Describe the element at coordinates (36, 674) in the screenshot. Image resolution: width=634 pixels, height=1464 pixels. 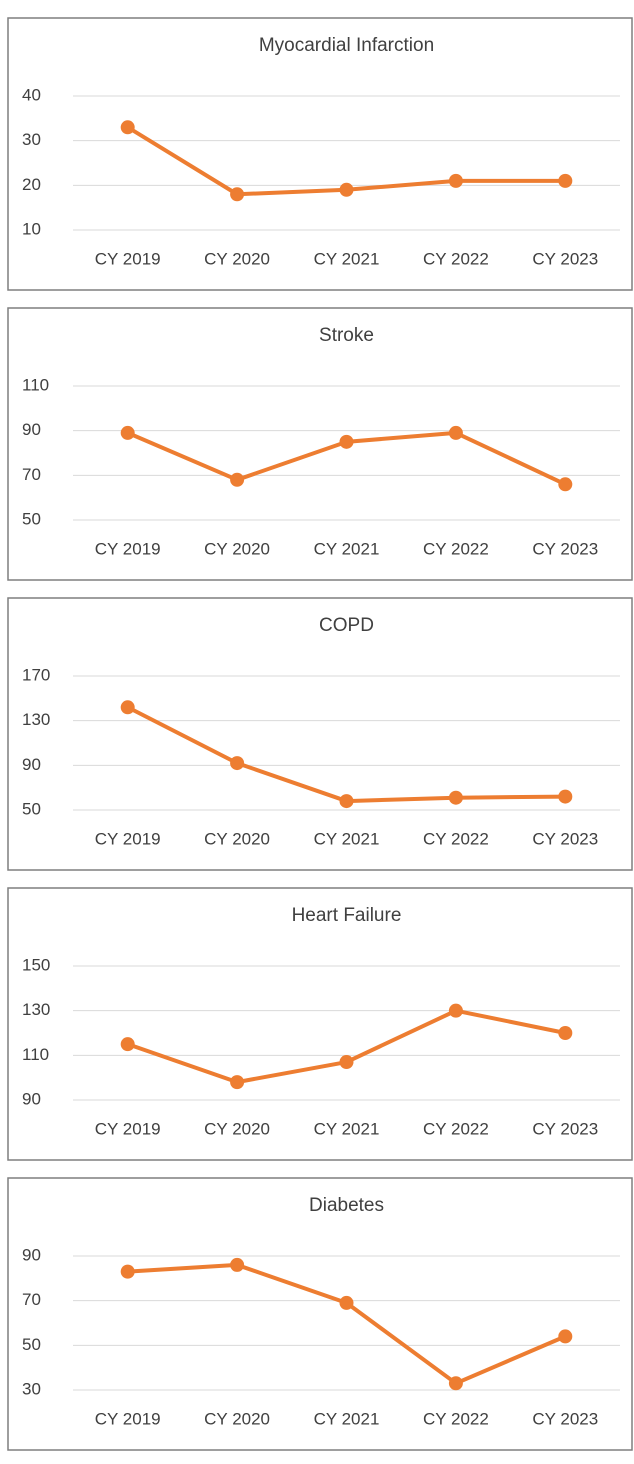
I see `y-tick-label: 170` at that location.